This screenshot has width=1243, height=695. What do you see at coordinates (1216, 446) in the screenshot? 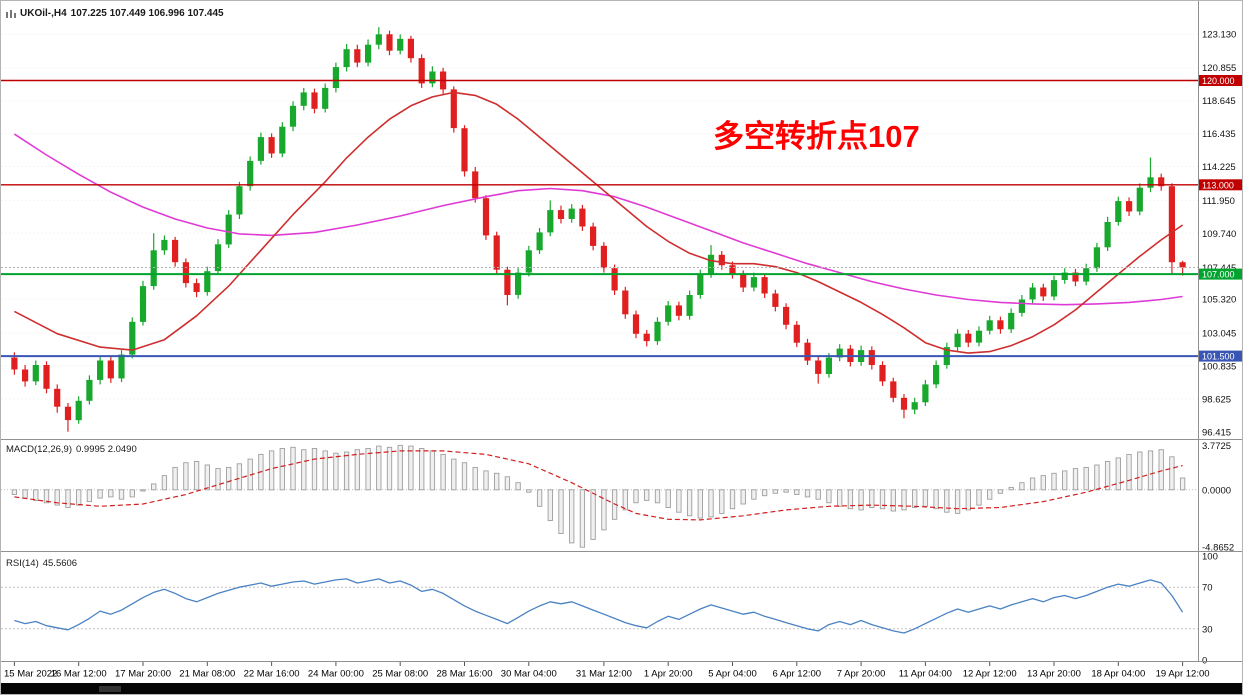
I see `macd-axis-label: 3.7725` at bounding box center [1216, 446].